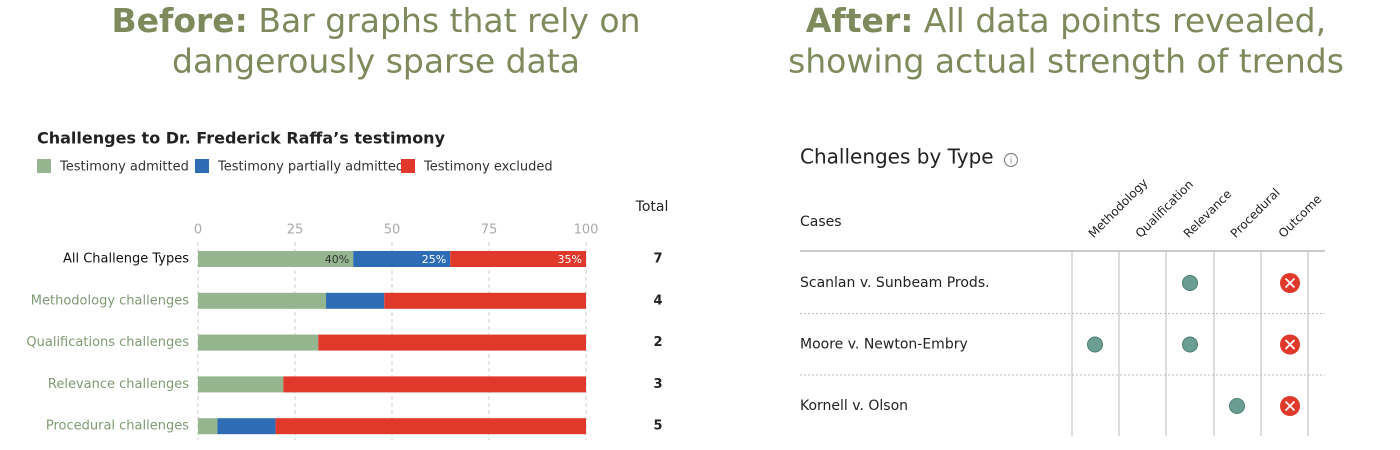 The height and width of the screenshot is (450, 1400). I want to click on y-tick-label: Qualifications challenges, so click(107, 342).